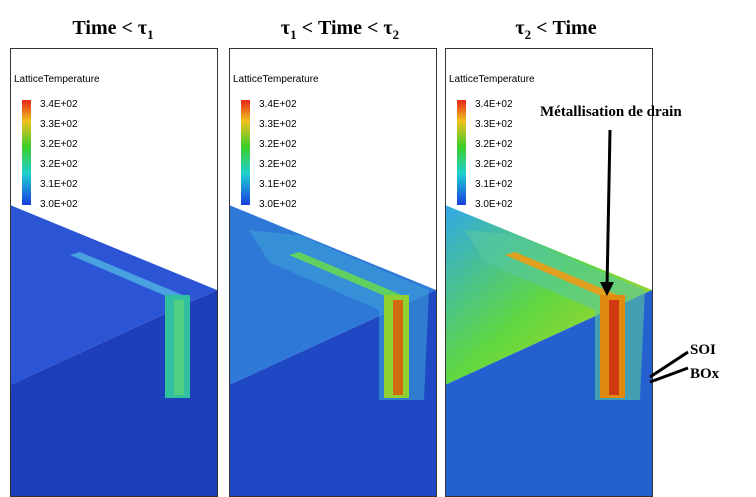  What do you see at coordinates (564, 28) in the screenshot?
I see `title-part: < Time` at bounding box center [564, 28].